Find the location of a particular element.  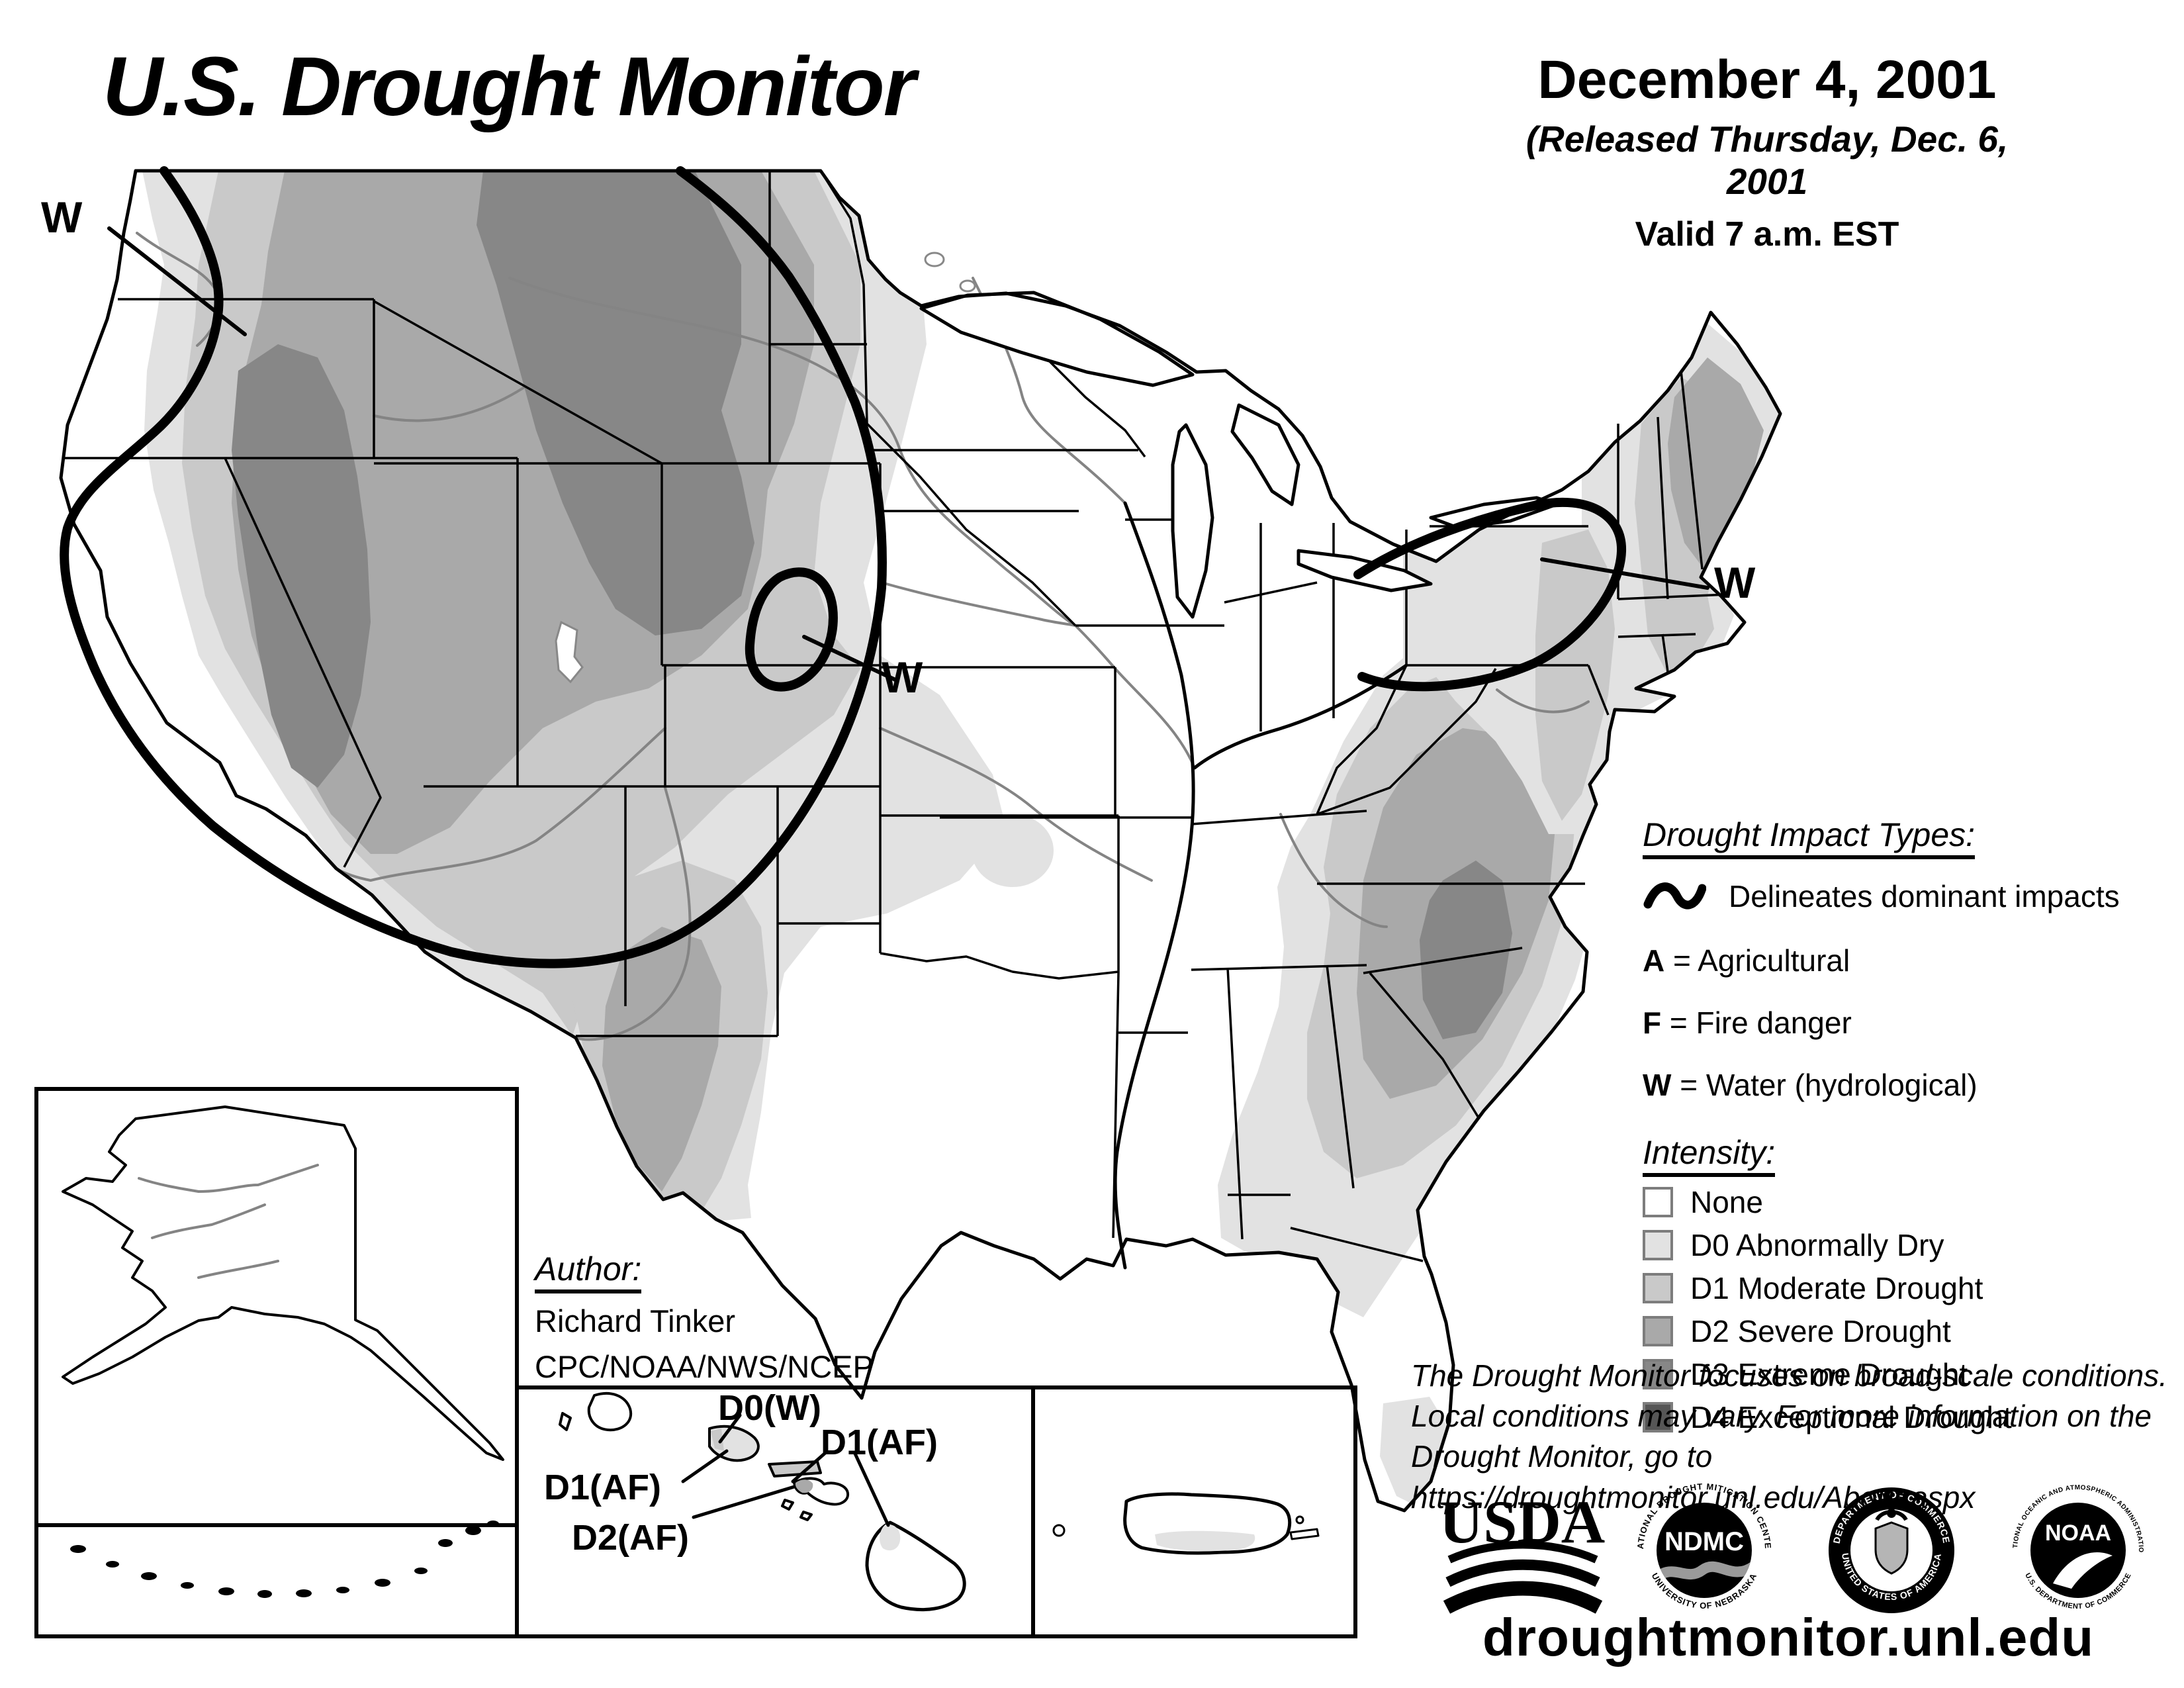

valid-time: Valid 7 a.m. EST is located at coordinates (1767, 234).